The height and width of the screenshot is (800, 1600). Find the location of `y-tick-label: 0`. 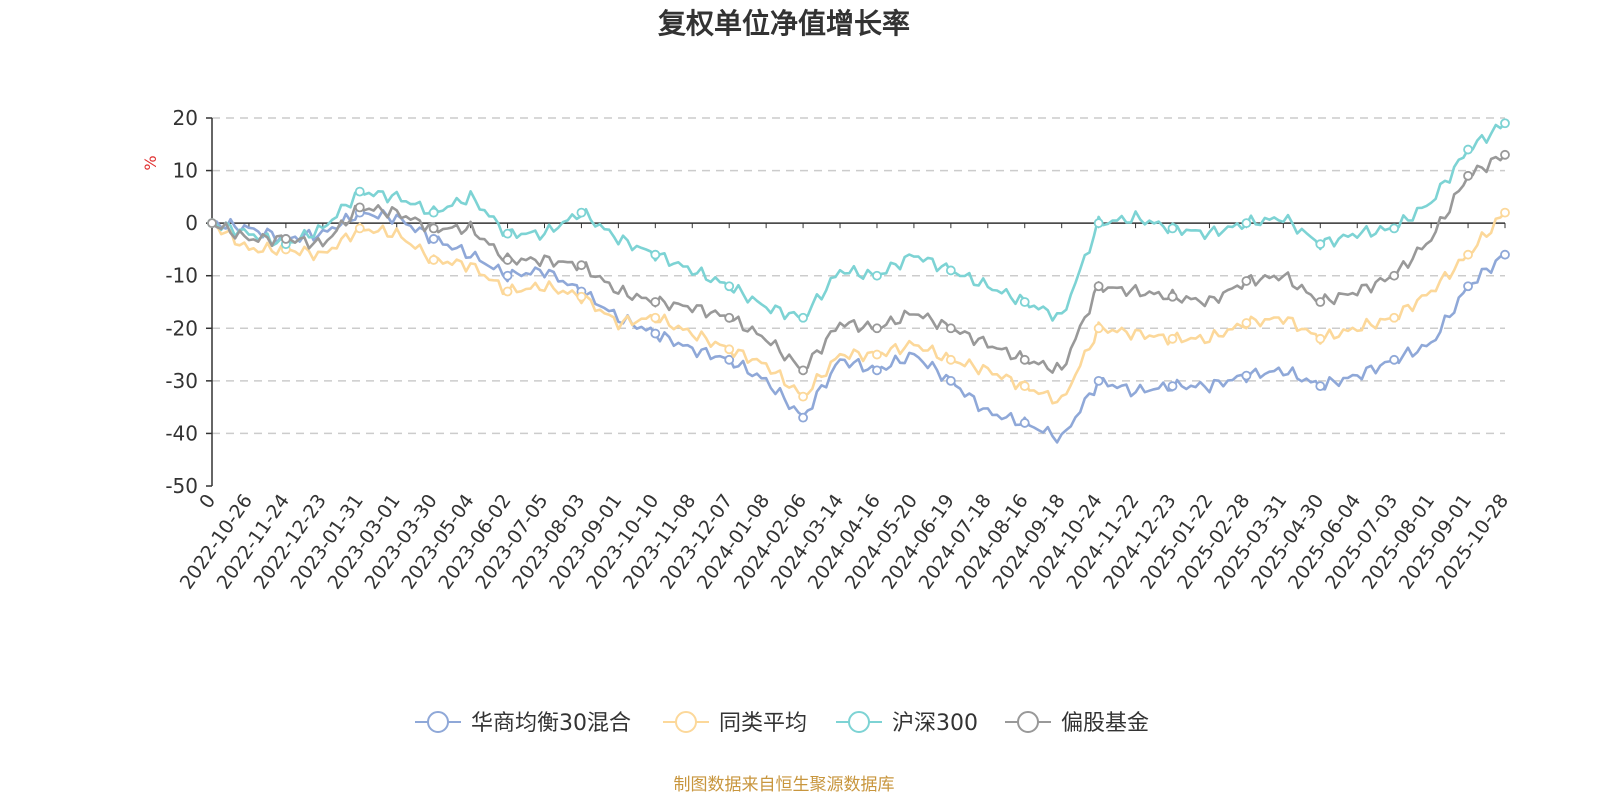

y-tick-label: 0 is located at coordinates (191, 223).